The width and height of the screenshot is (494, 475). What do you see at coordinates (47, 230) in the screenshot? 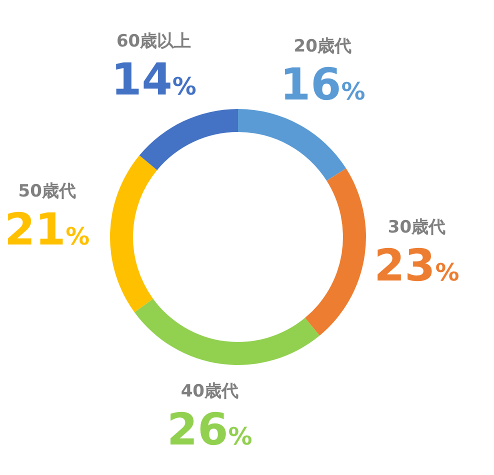
I see `data-label: 21%` at bounding box center [47, 230].